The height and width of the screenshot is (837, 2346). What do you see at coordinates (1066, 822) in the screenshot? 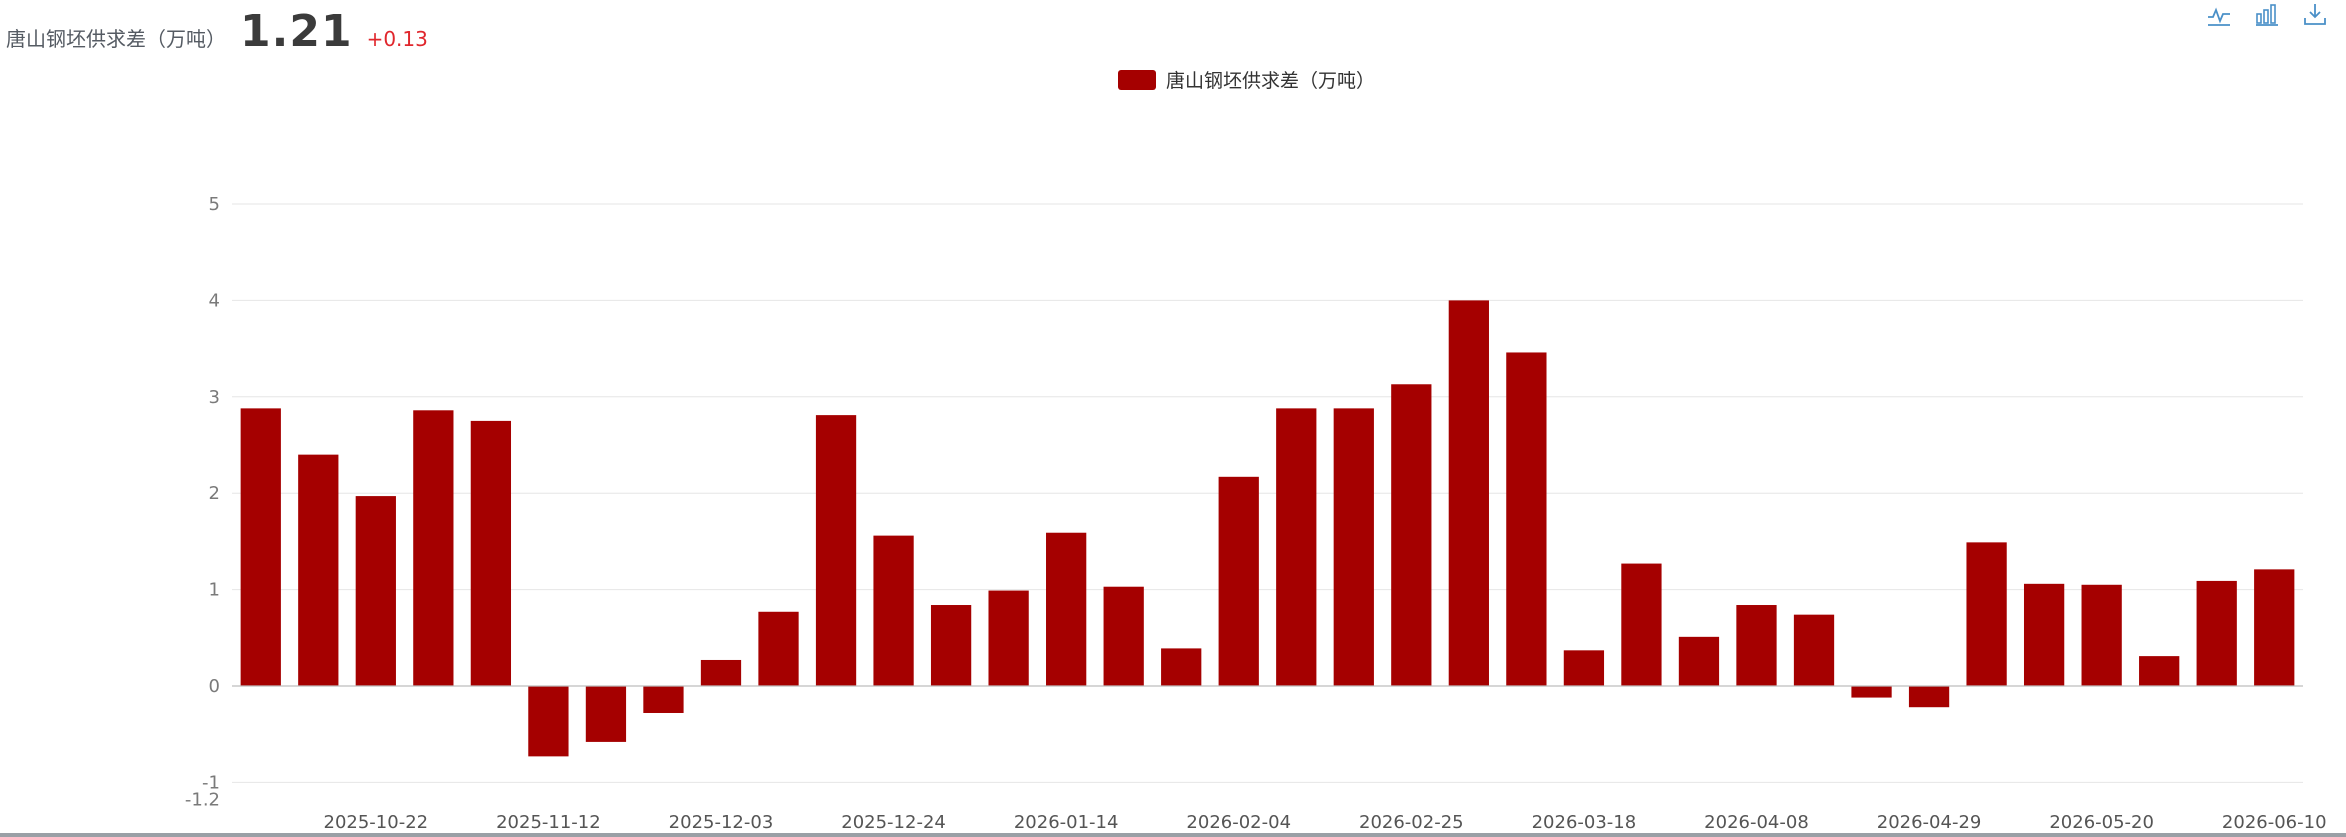
I see `x-tick-label: 2026-01-14` at bounding box center [1066, 822].